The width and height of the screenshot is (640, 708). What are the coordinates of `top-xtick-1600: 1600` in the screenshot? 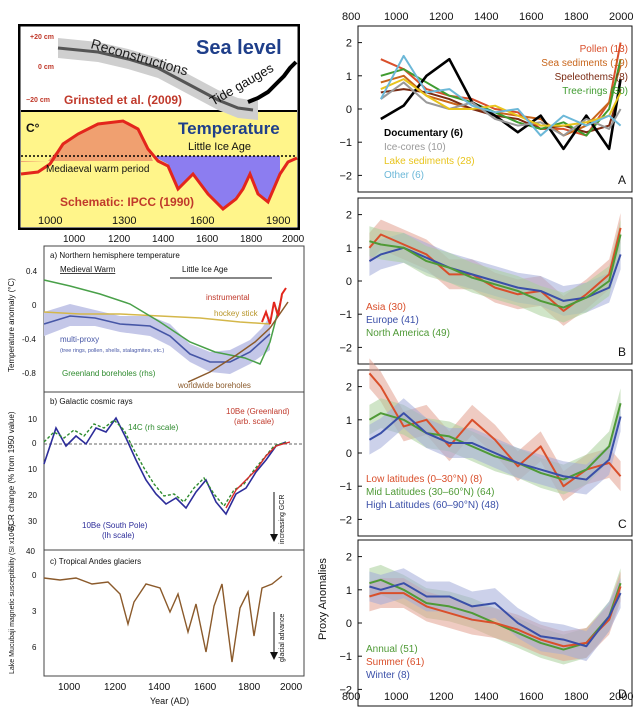 It's located at (531, 17).